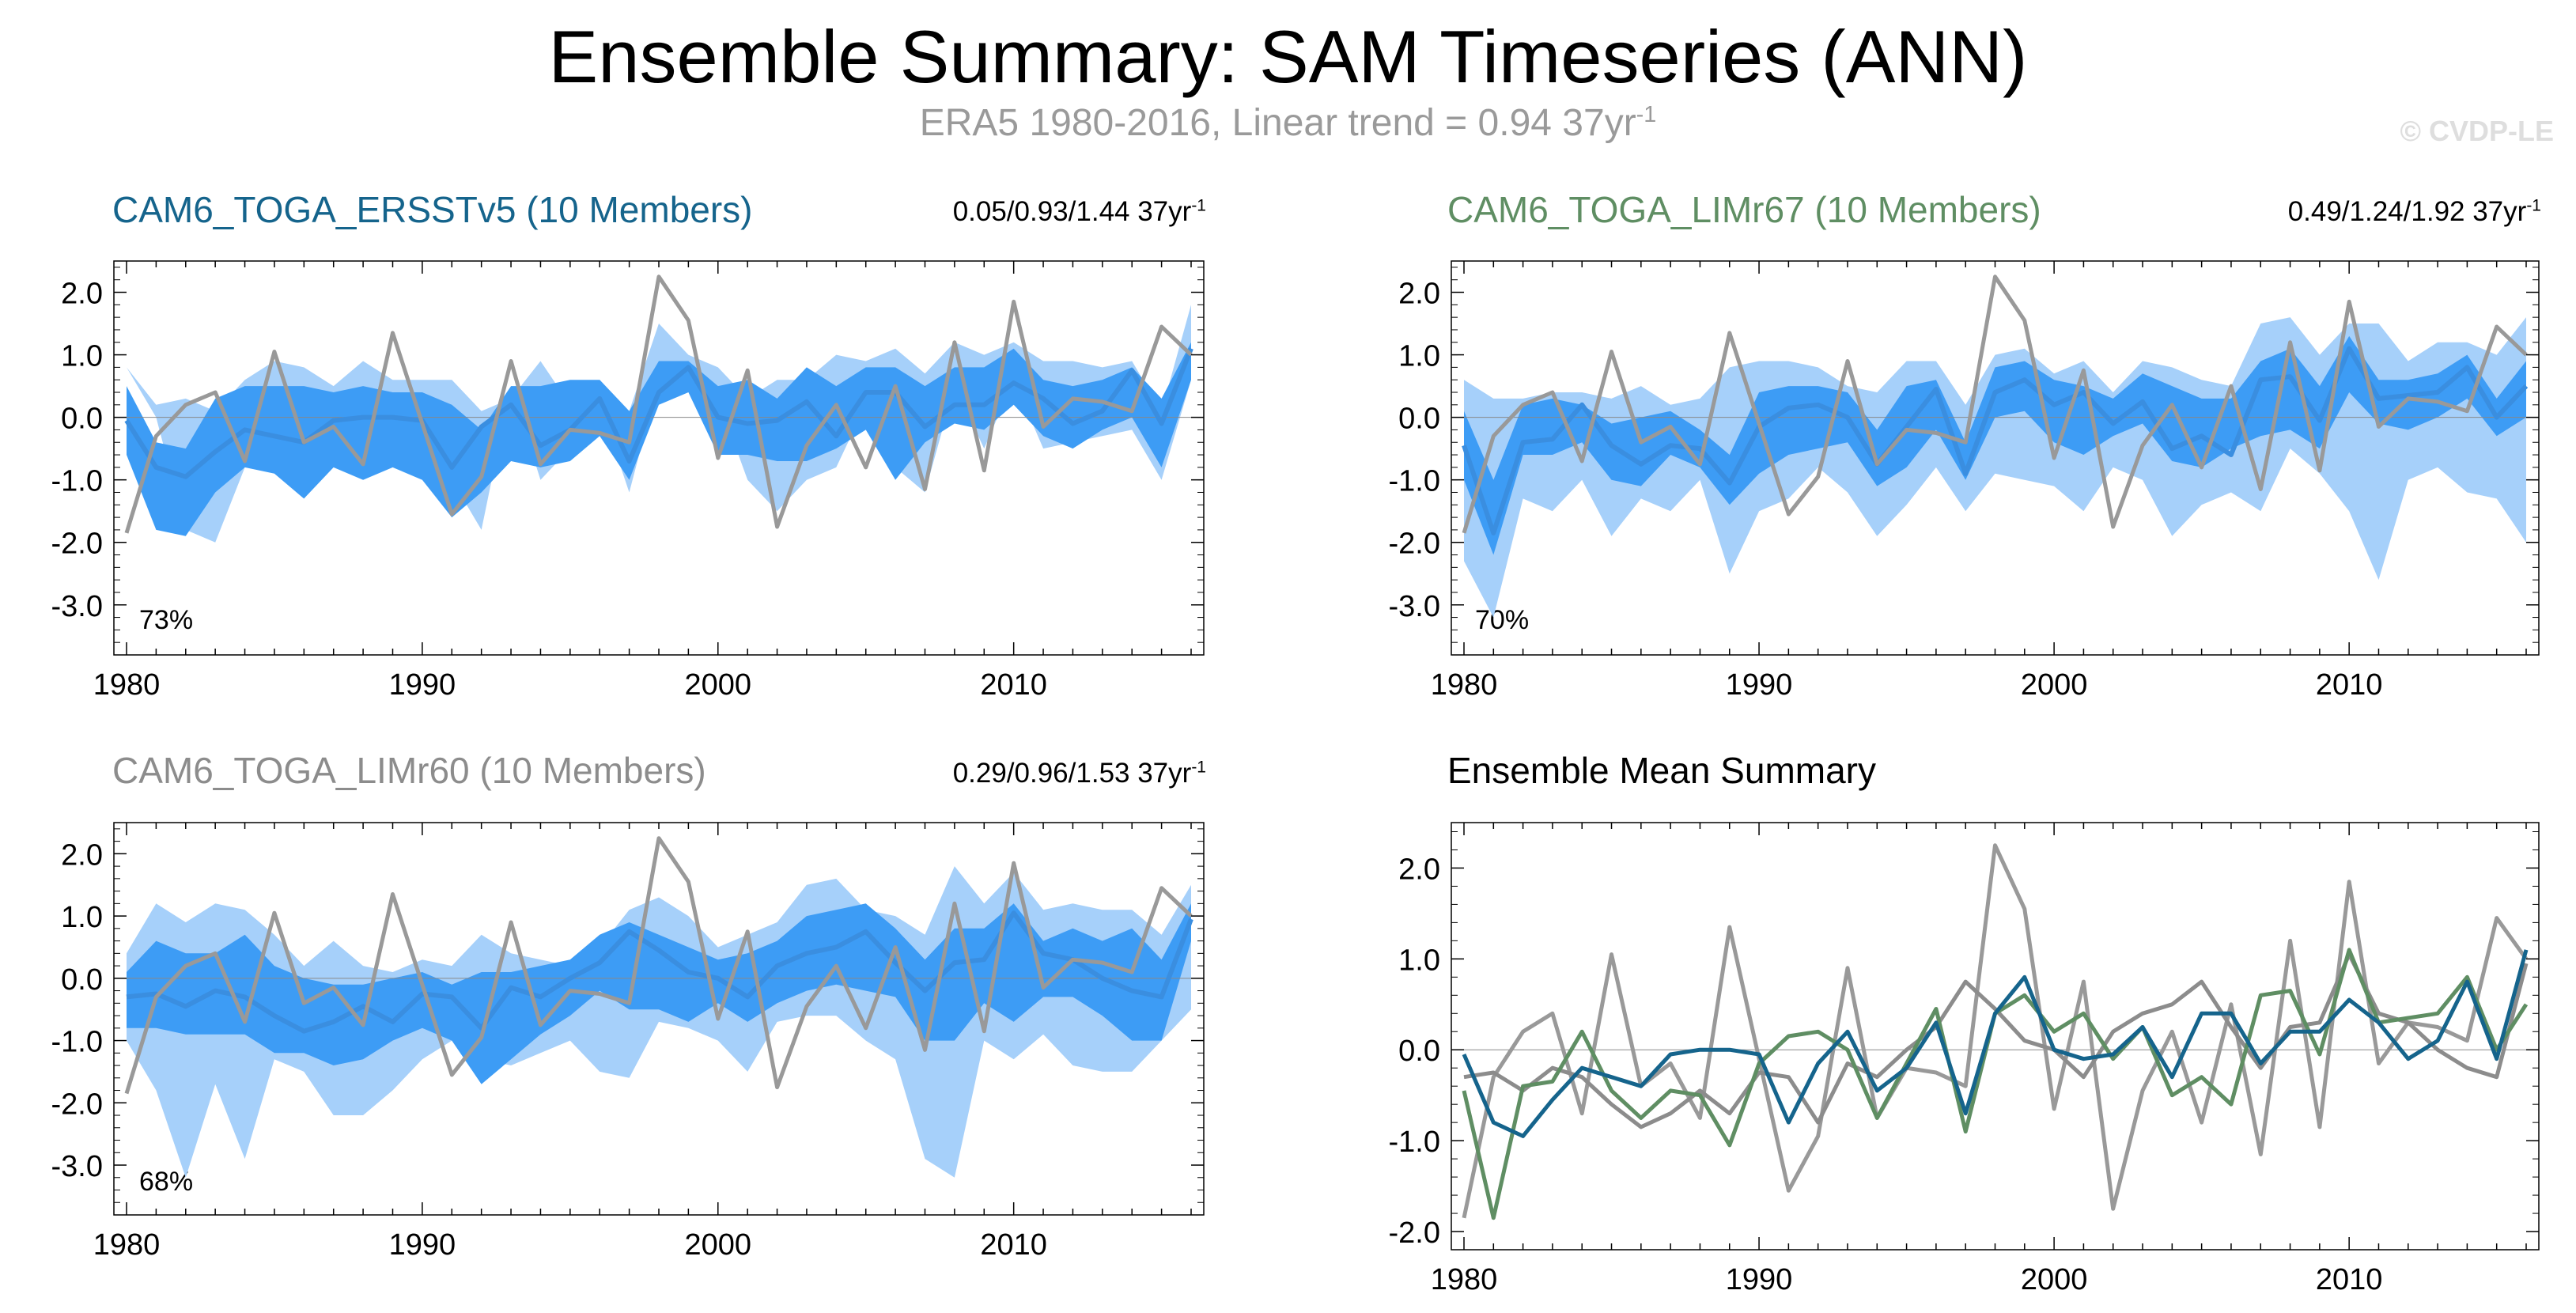  I want to click on xtick-label-limr60: 1980, so click(127, 1245).